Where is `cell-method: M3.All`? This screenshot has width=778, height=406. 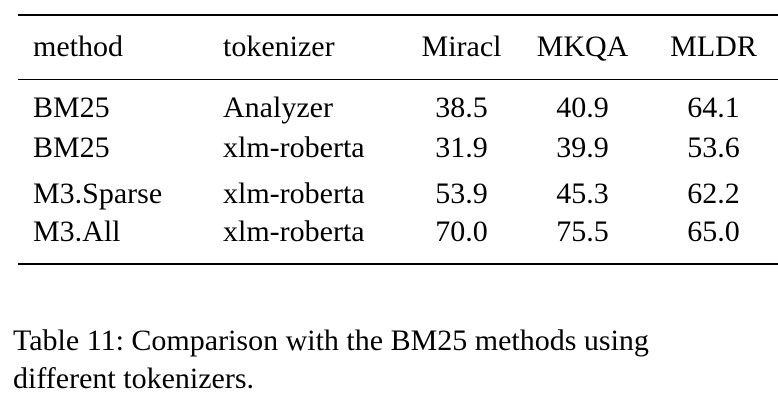
cell-method: M3.All is located at coordinates (77, 231).